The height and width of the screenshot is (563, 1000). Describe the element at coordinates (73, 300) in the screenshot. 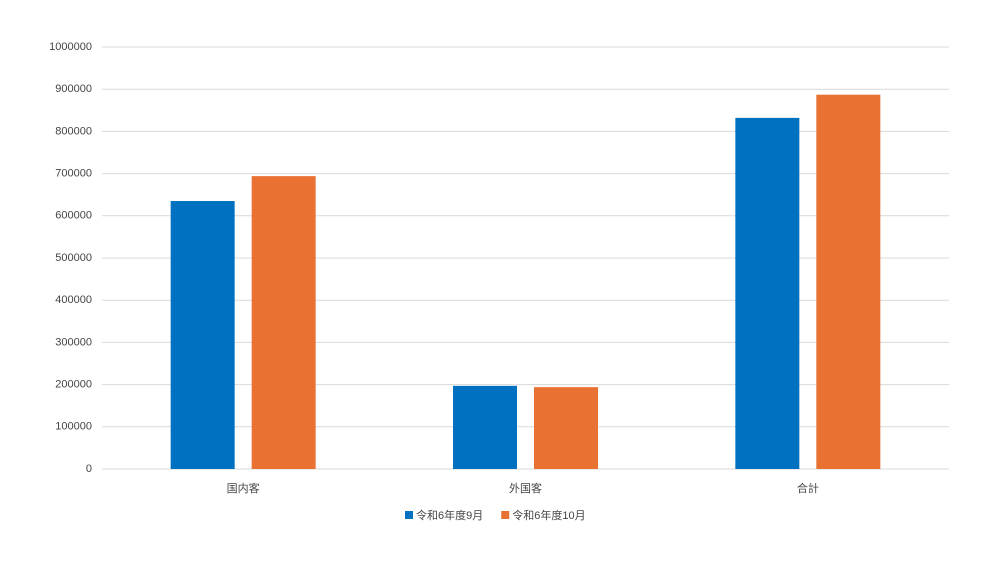

I see `y-tick-label: 400000` at that location.